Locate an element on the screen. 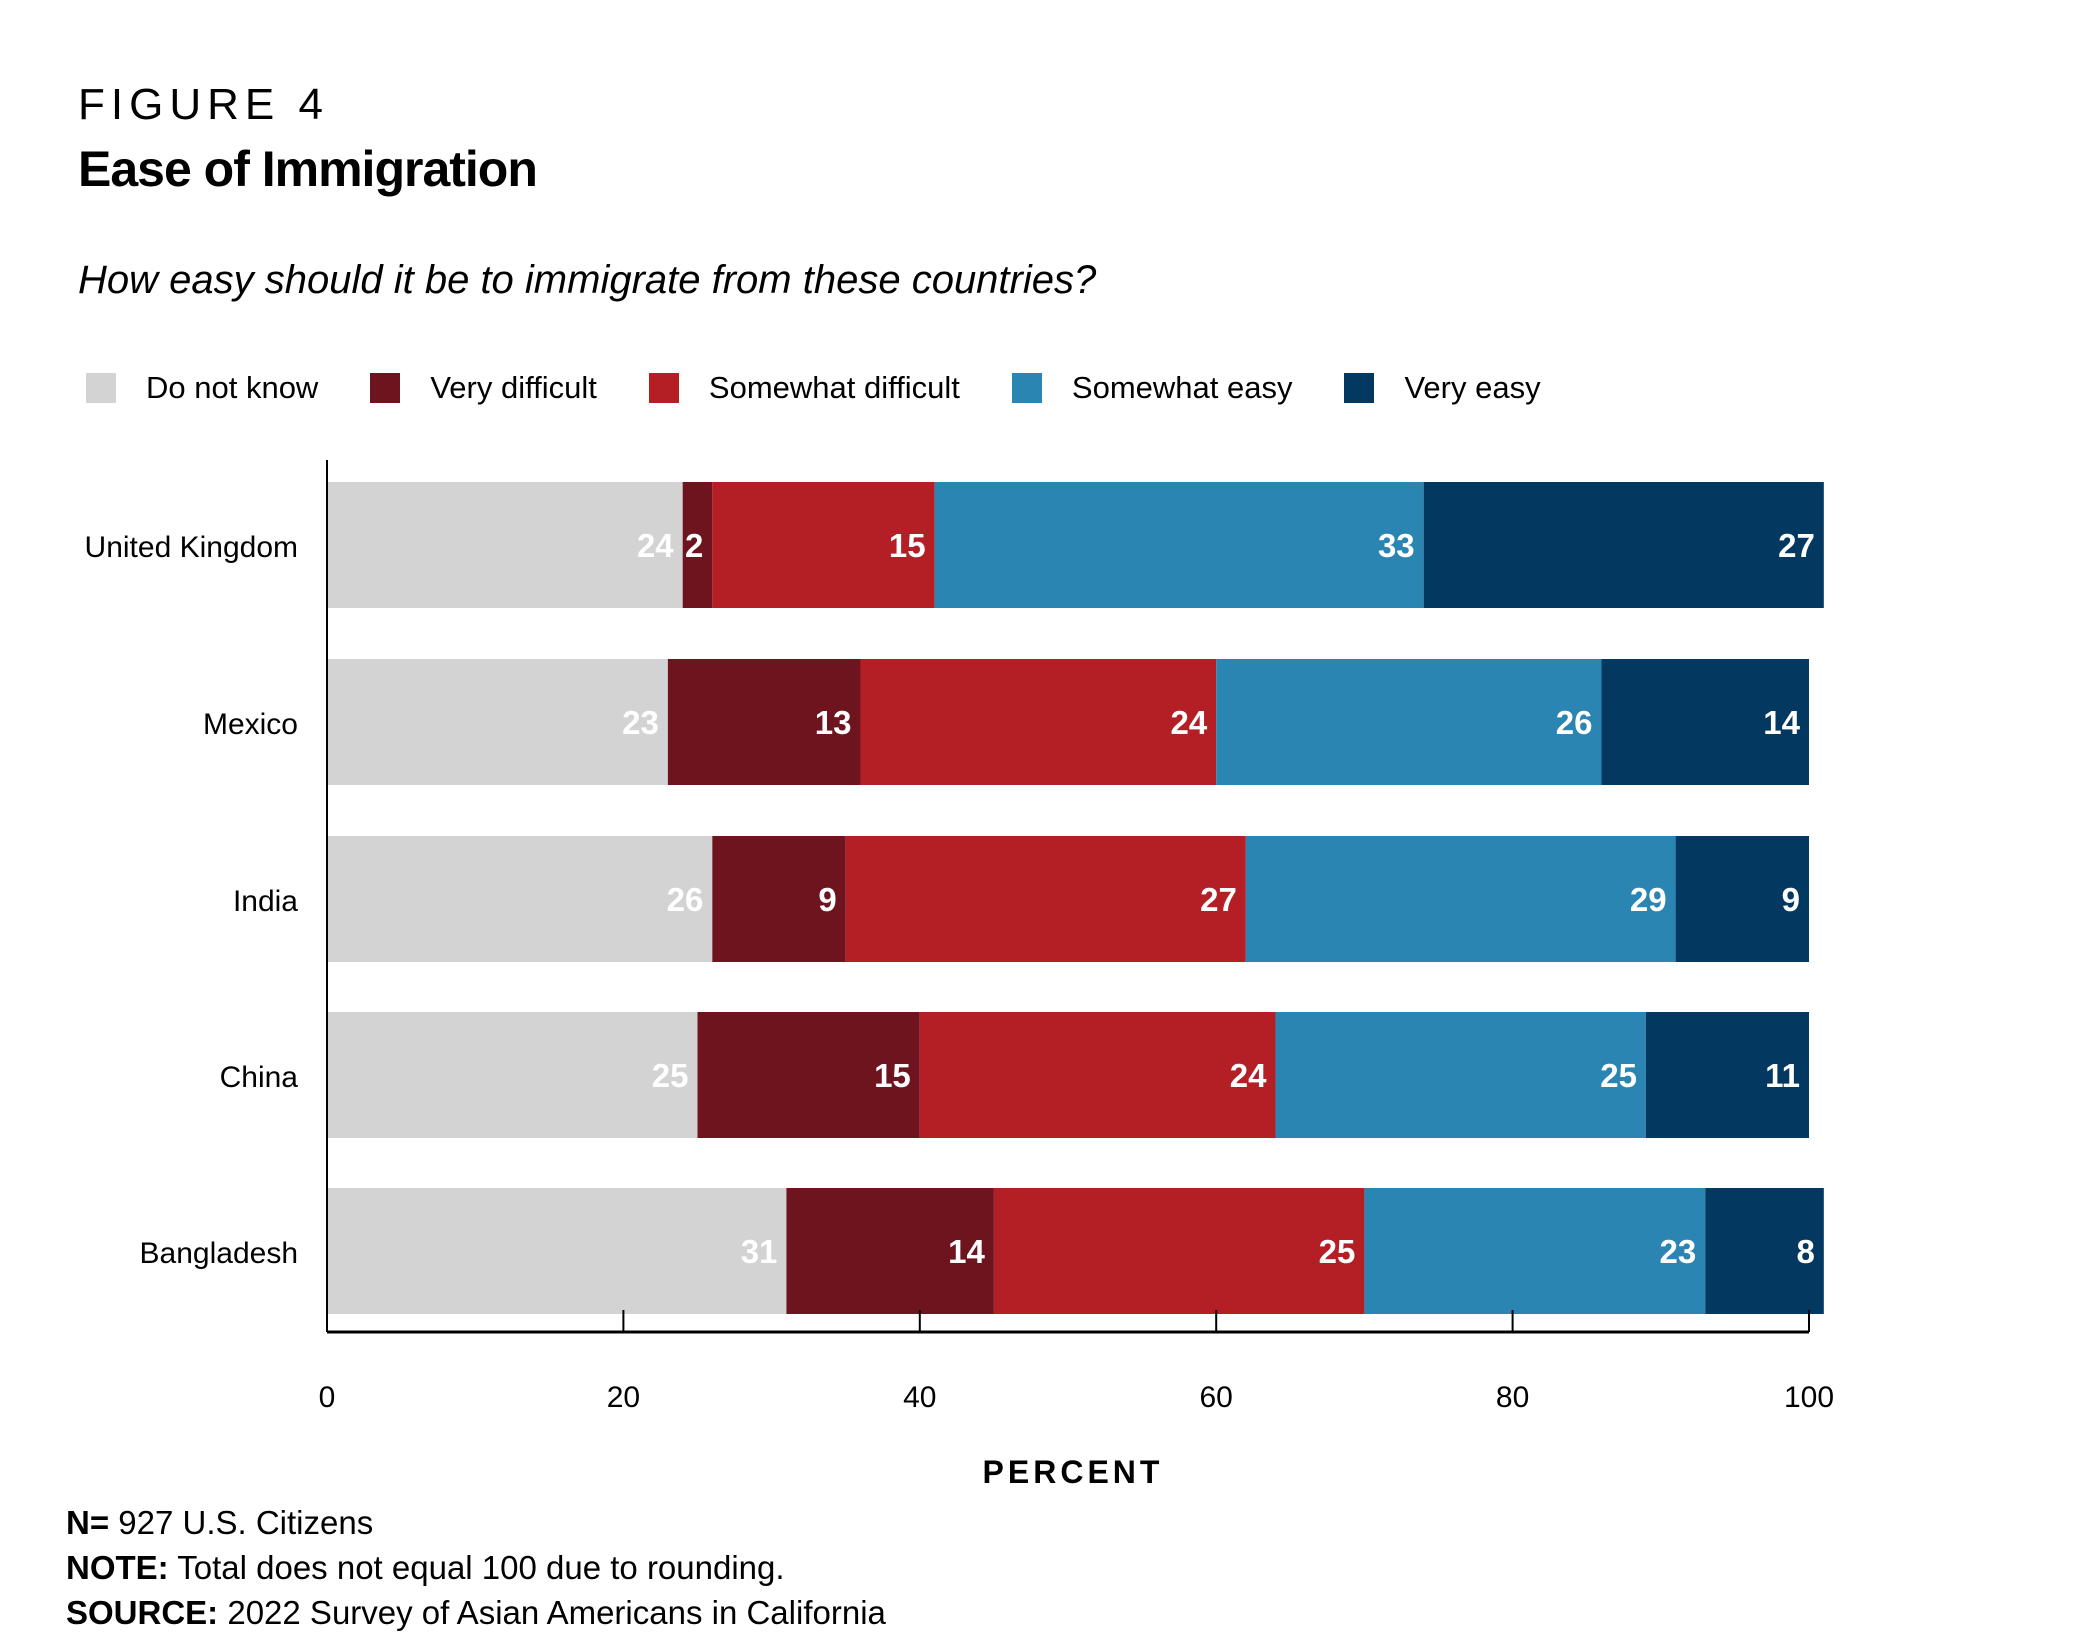 The height and width of the screenshot is (1640, 2084). bar-segment-india-somewhat-easy is located at coordinates (1460, 899).